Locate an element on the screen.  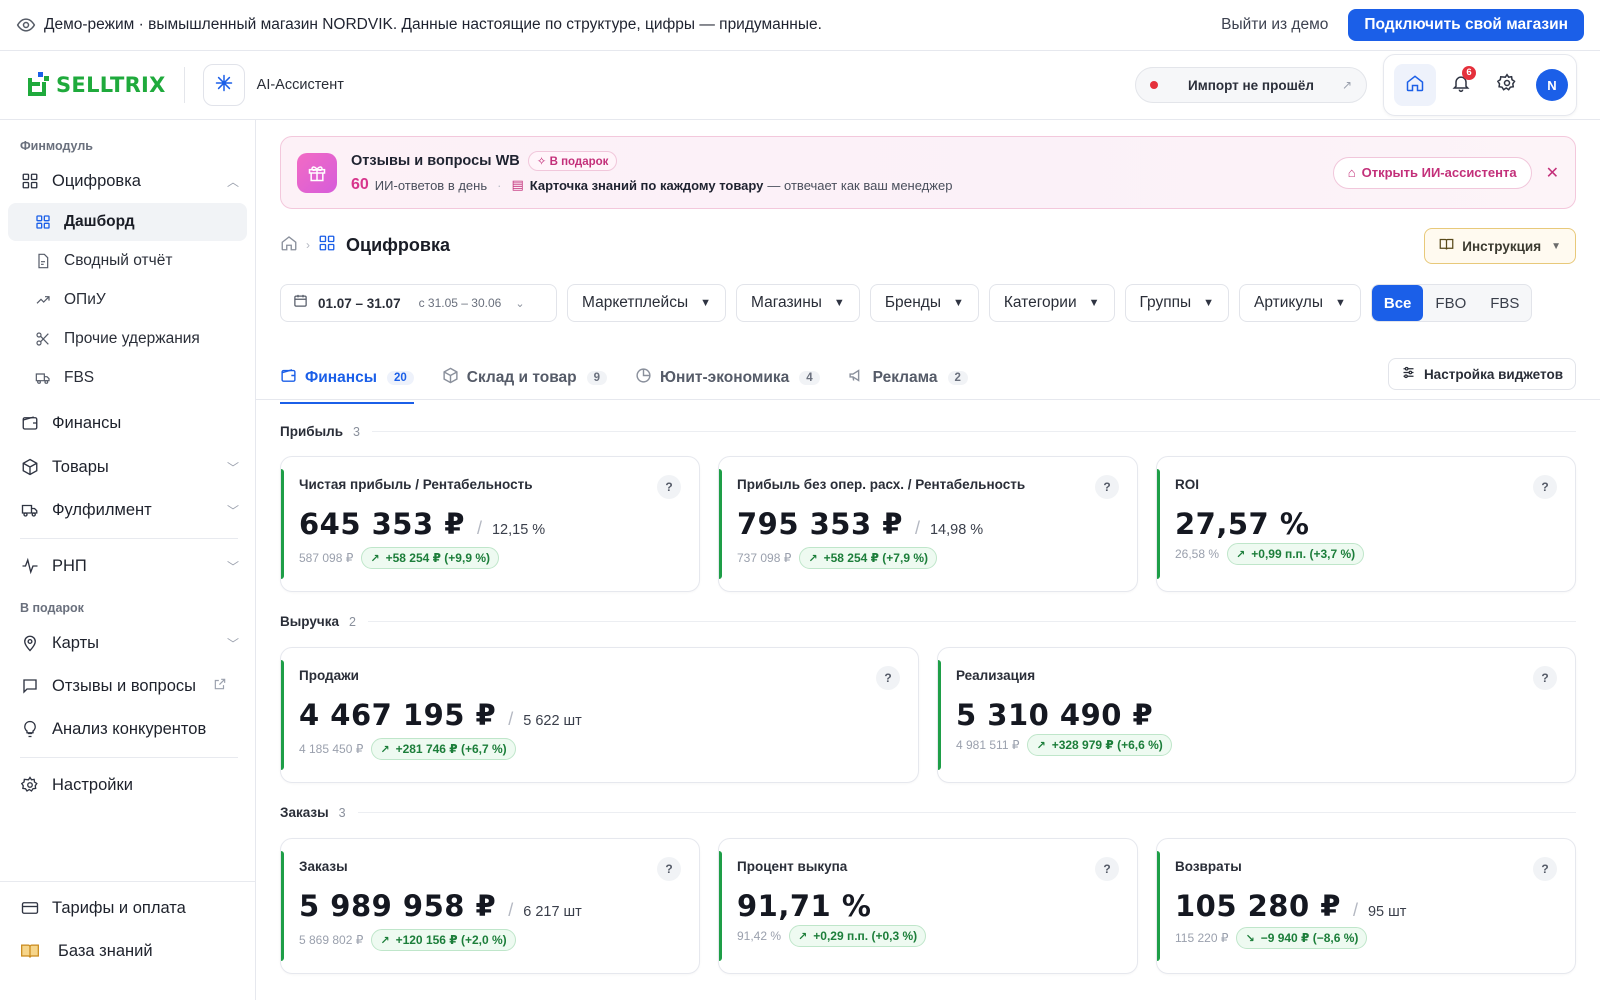
sidebar-item-other-deductions: Прочие удержания is located at coordinates (127, 339).